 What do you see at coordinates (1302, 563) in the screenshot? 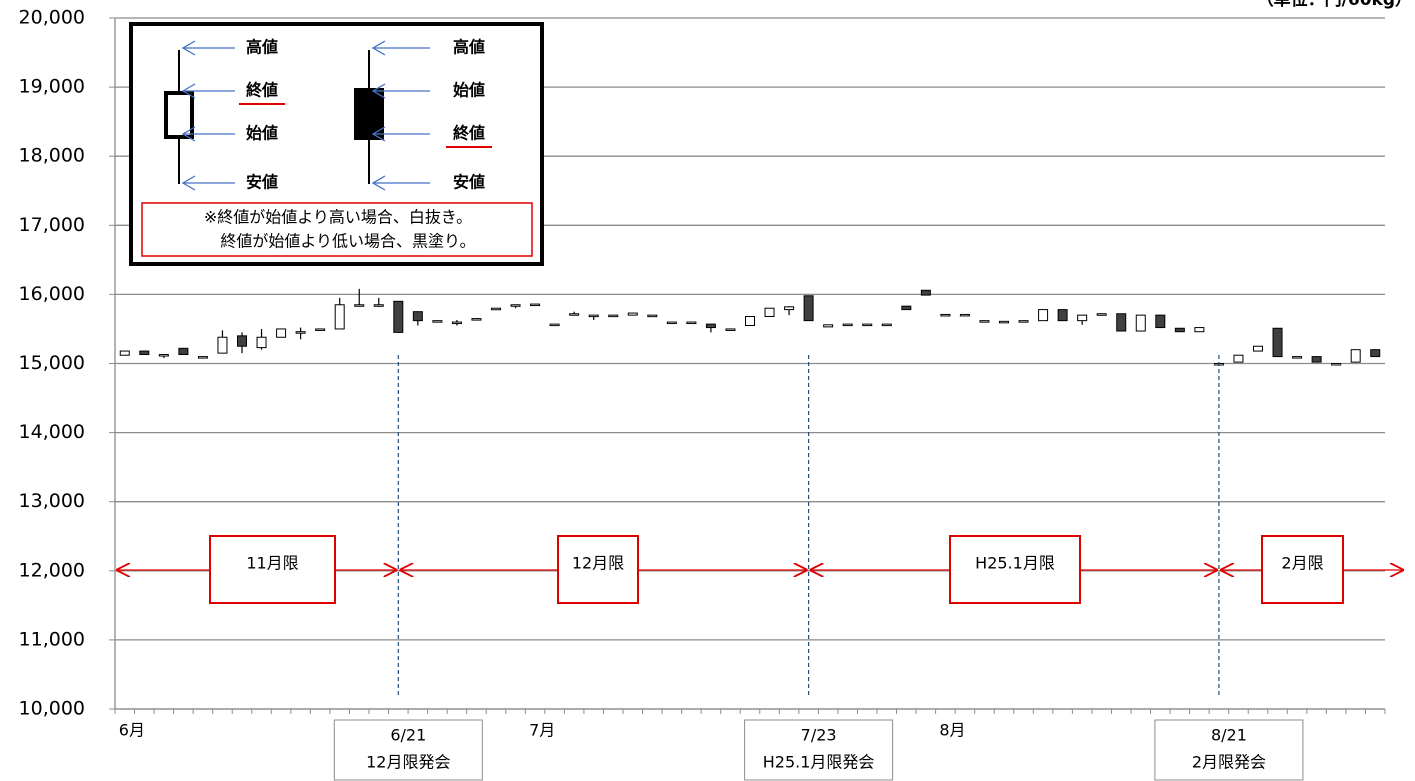
I see `period-label: 2月限` at bounding box center [1302, 563].